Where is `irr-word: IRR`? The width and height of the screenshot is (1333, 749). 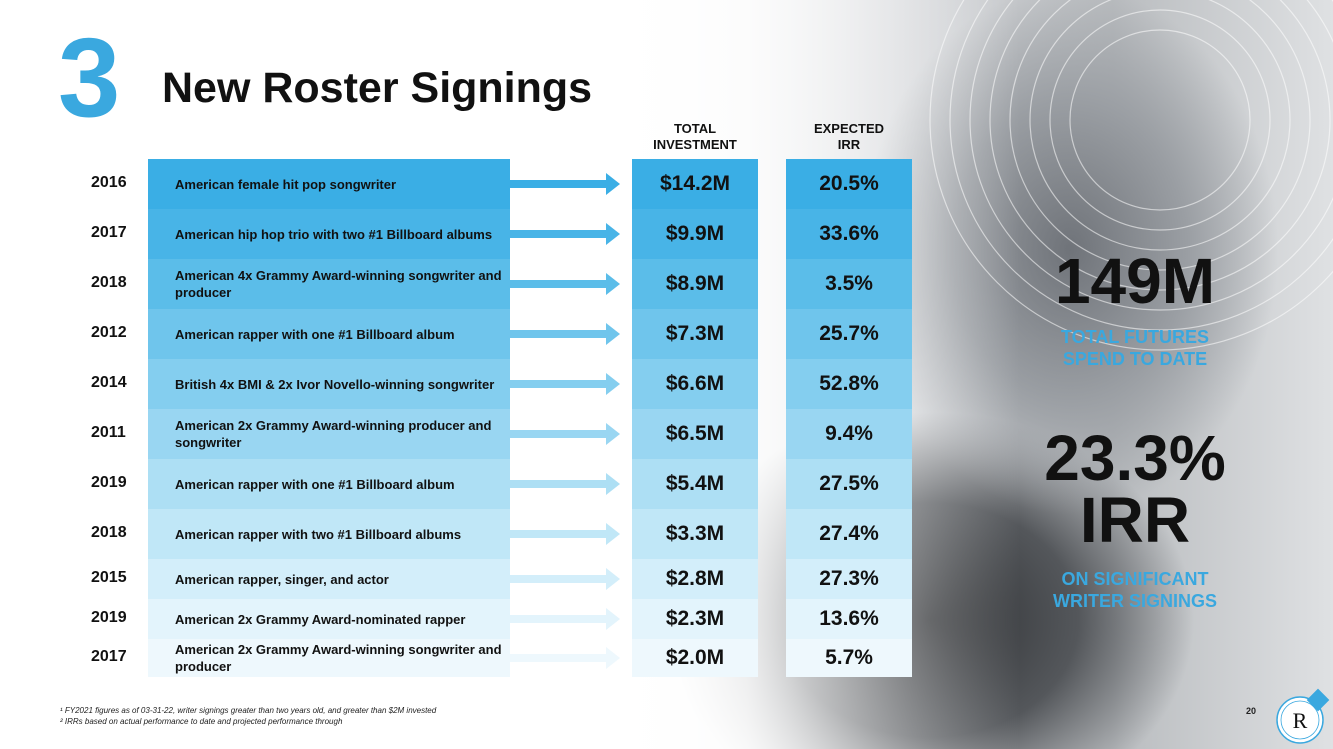
irr-word: IRR is located at coordinates (1135, 520).